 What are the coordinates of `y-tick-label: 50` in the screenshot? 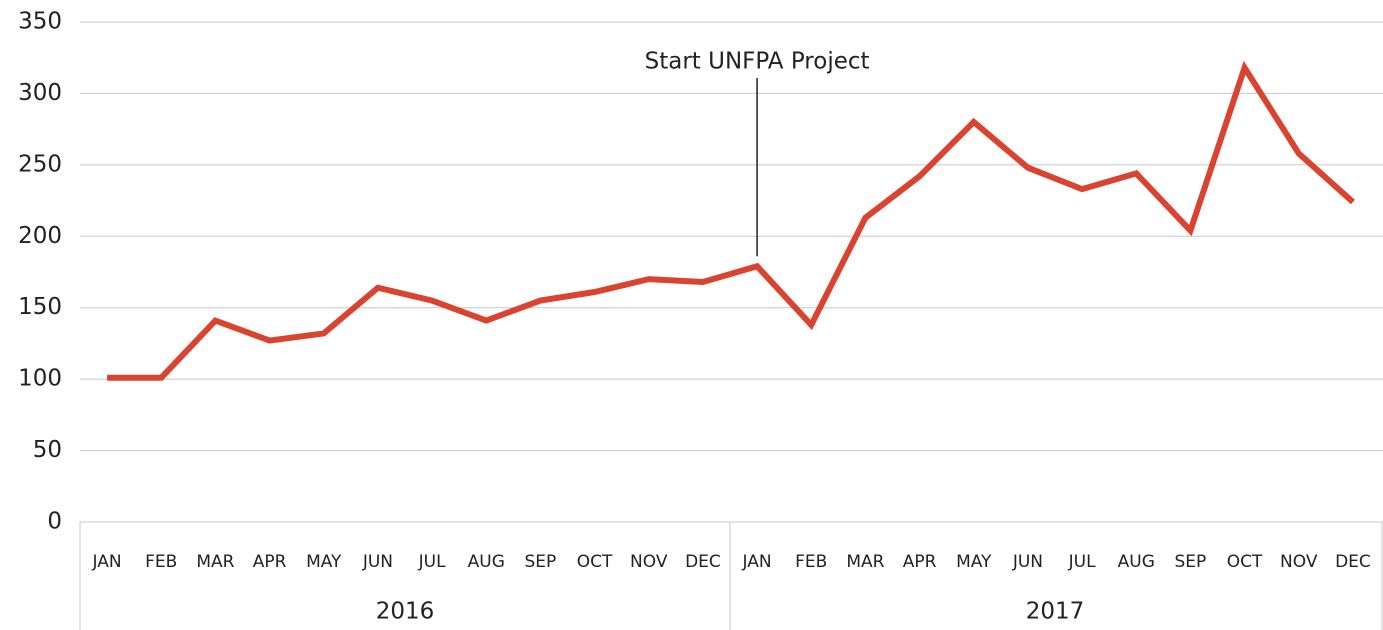 It's located at (47, 450).